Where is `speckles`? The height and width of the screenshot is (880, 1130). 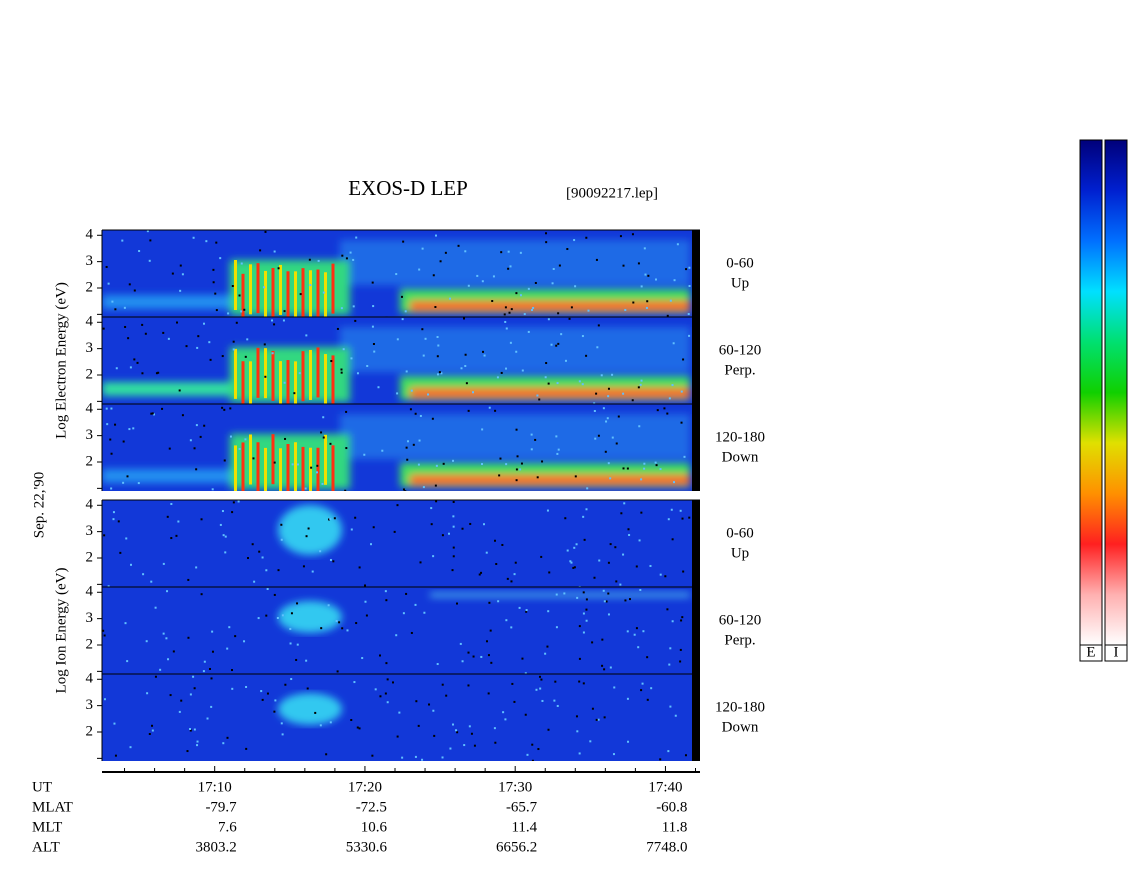
speckles is located at coordinates (396, 360).